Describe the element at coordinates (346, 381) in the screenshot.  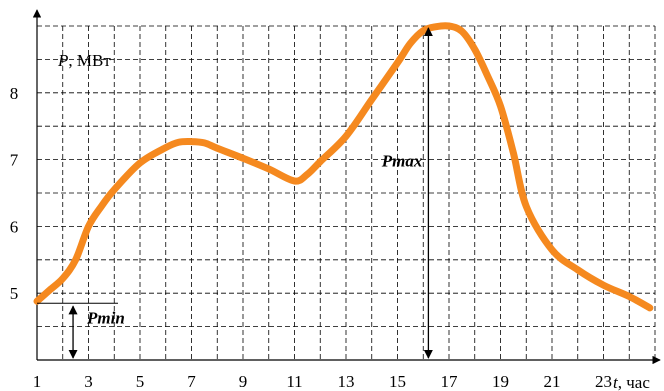
I see `x-tick-label: 13` at that location.